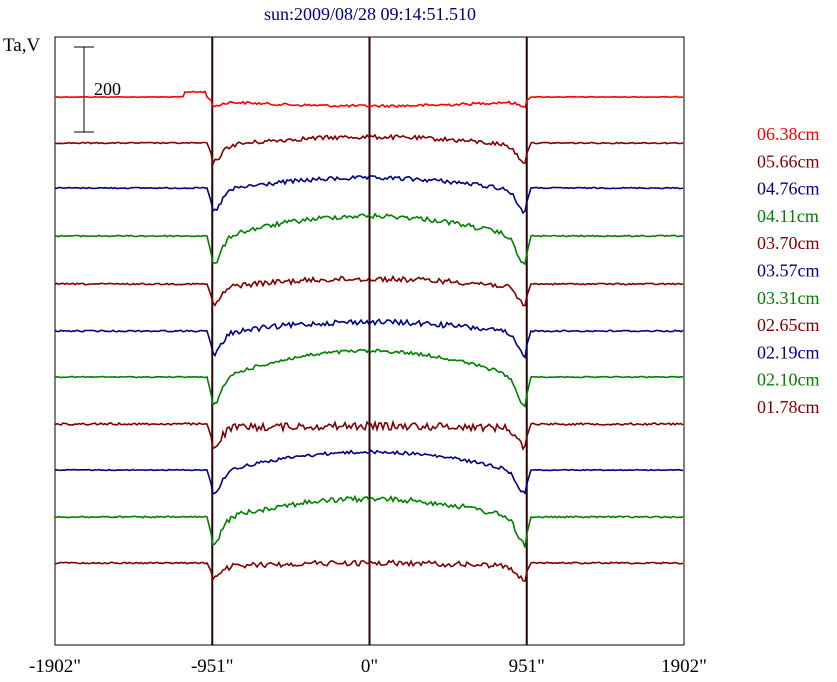 The height and width of the screenshot is (682, 837). Describe the element at coordinates (370, 14) in the screenshot. I see `chart-title: sun:2009/08/28 09:14:51.510` at that location.